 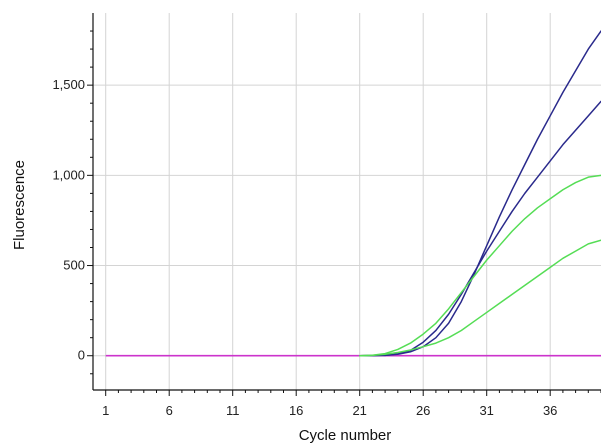 I want to click on x-tick-label: 31, so click(x=486, y=410).